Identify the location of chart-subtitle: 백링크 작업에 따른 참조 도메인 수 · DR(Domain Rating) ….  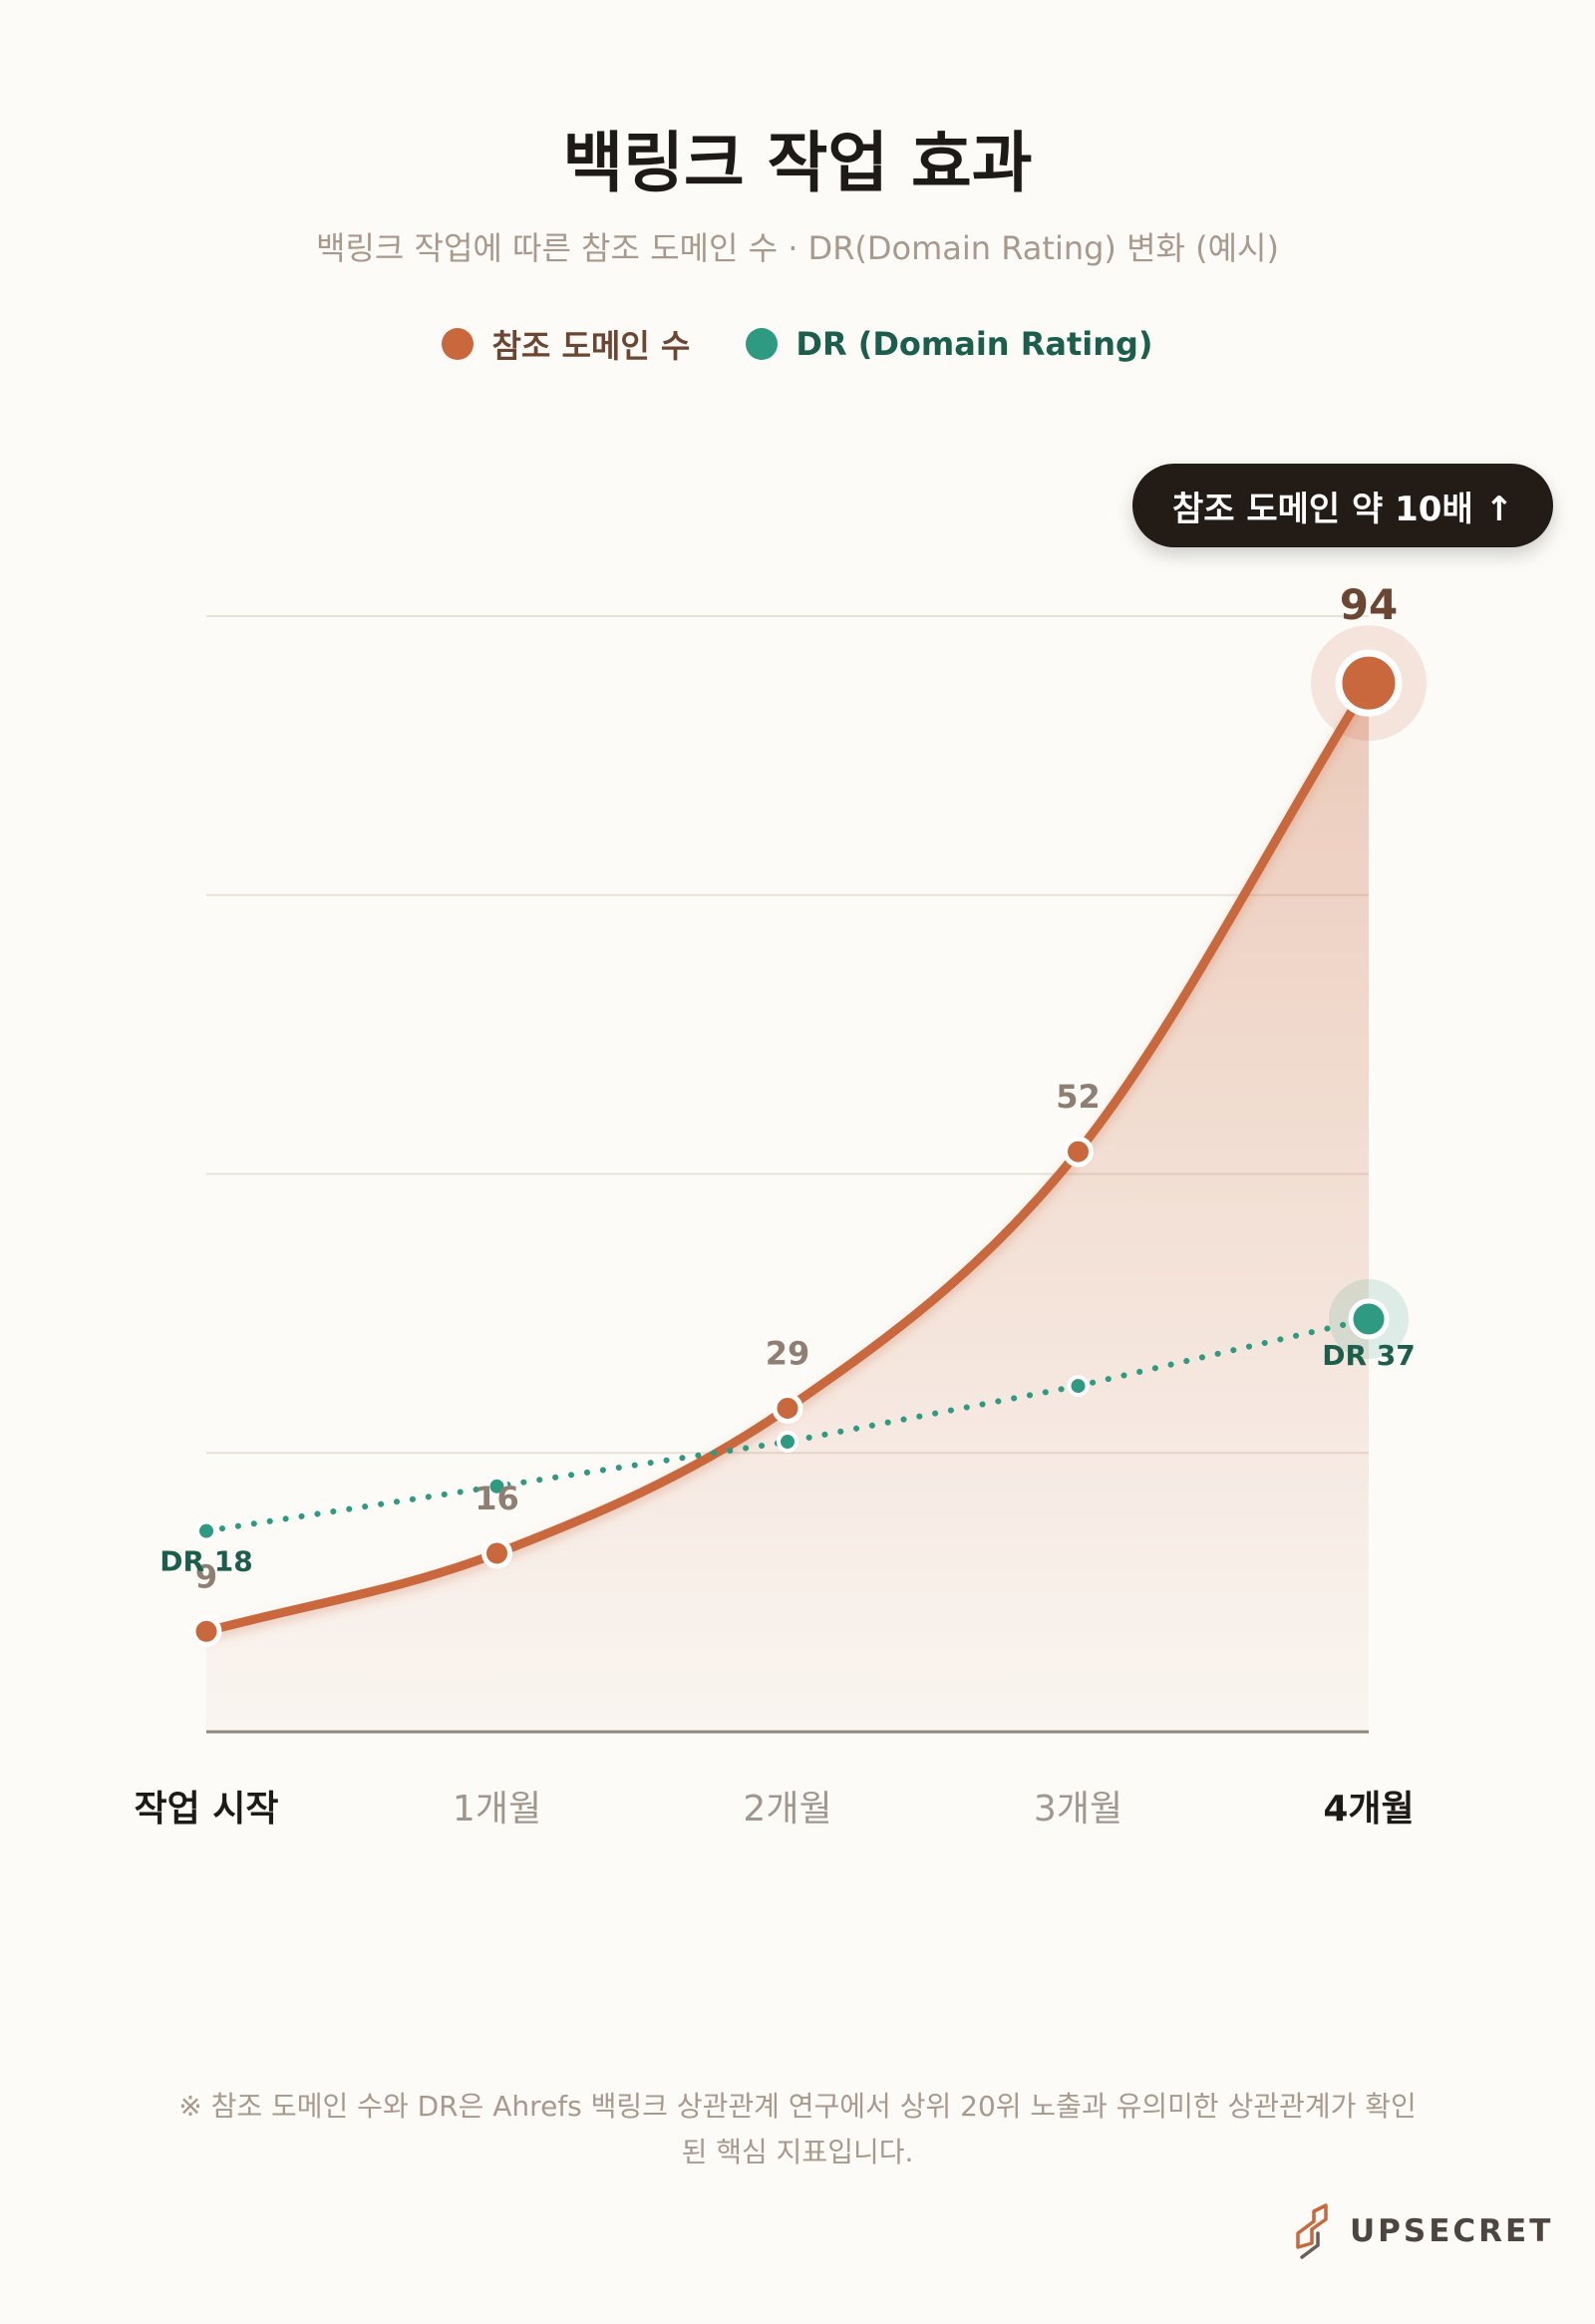
(797, 248).